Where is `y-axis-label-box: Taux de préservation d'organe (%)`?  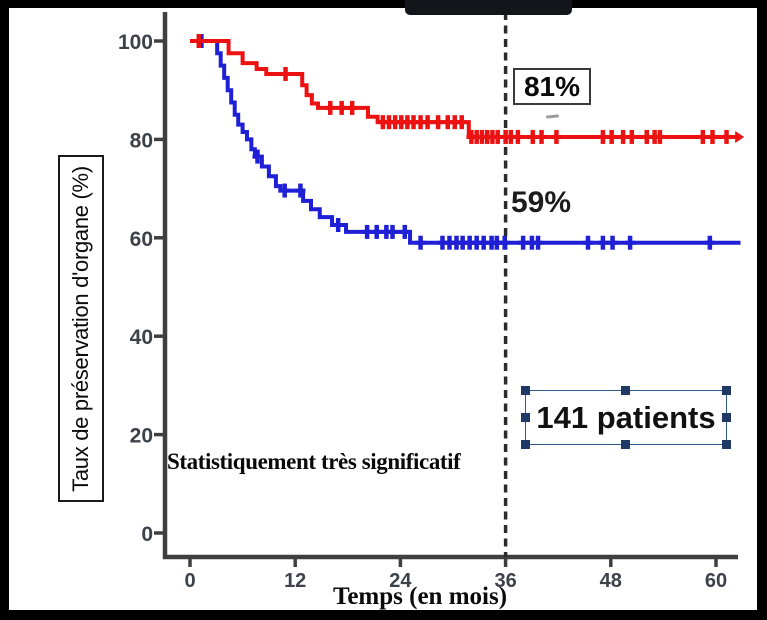
y-axis-label-box: Taux de préservation d'organe (%) is located at coordinates (81, 328).